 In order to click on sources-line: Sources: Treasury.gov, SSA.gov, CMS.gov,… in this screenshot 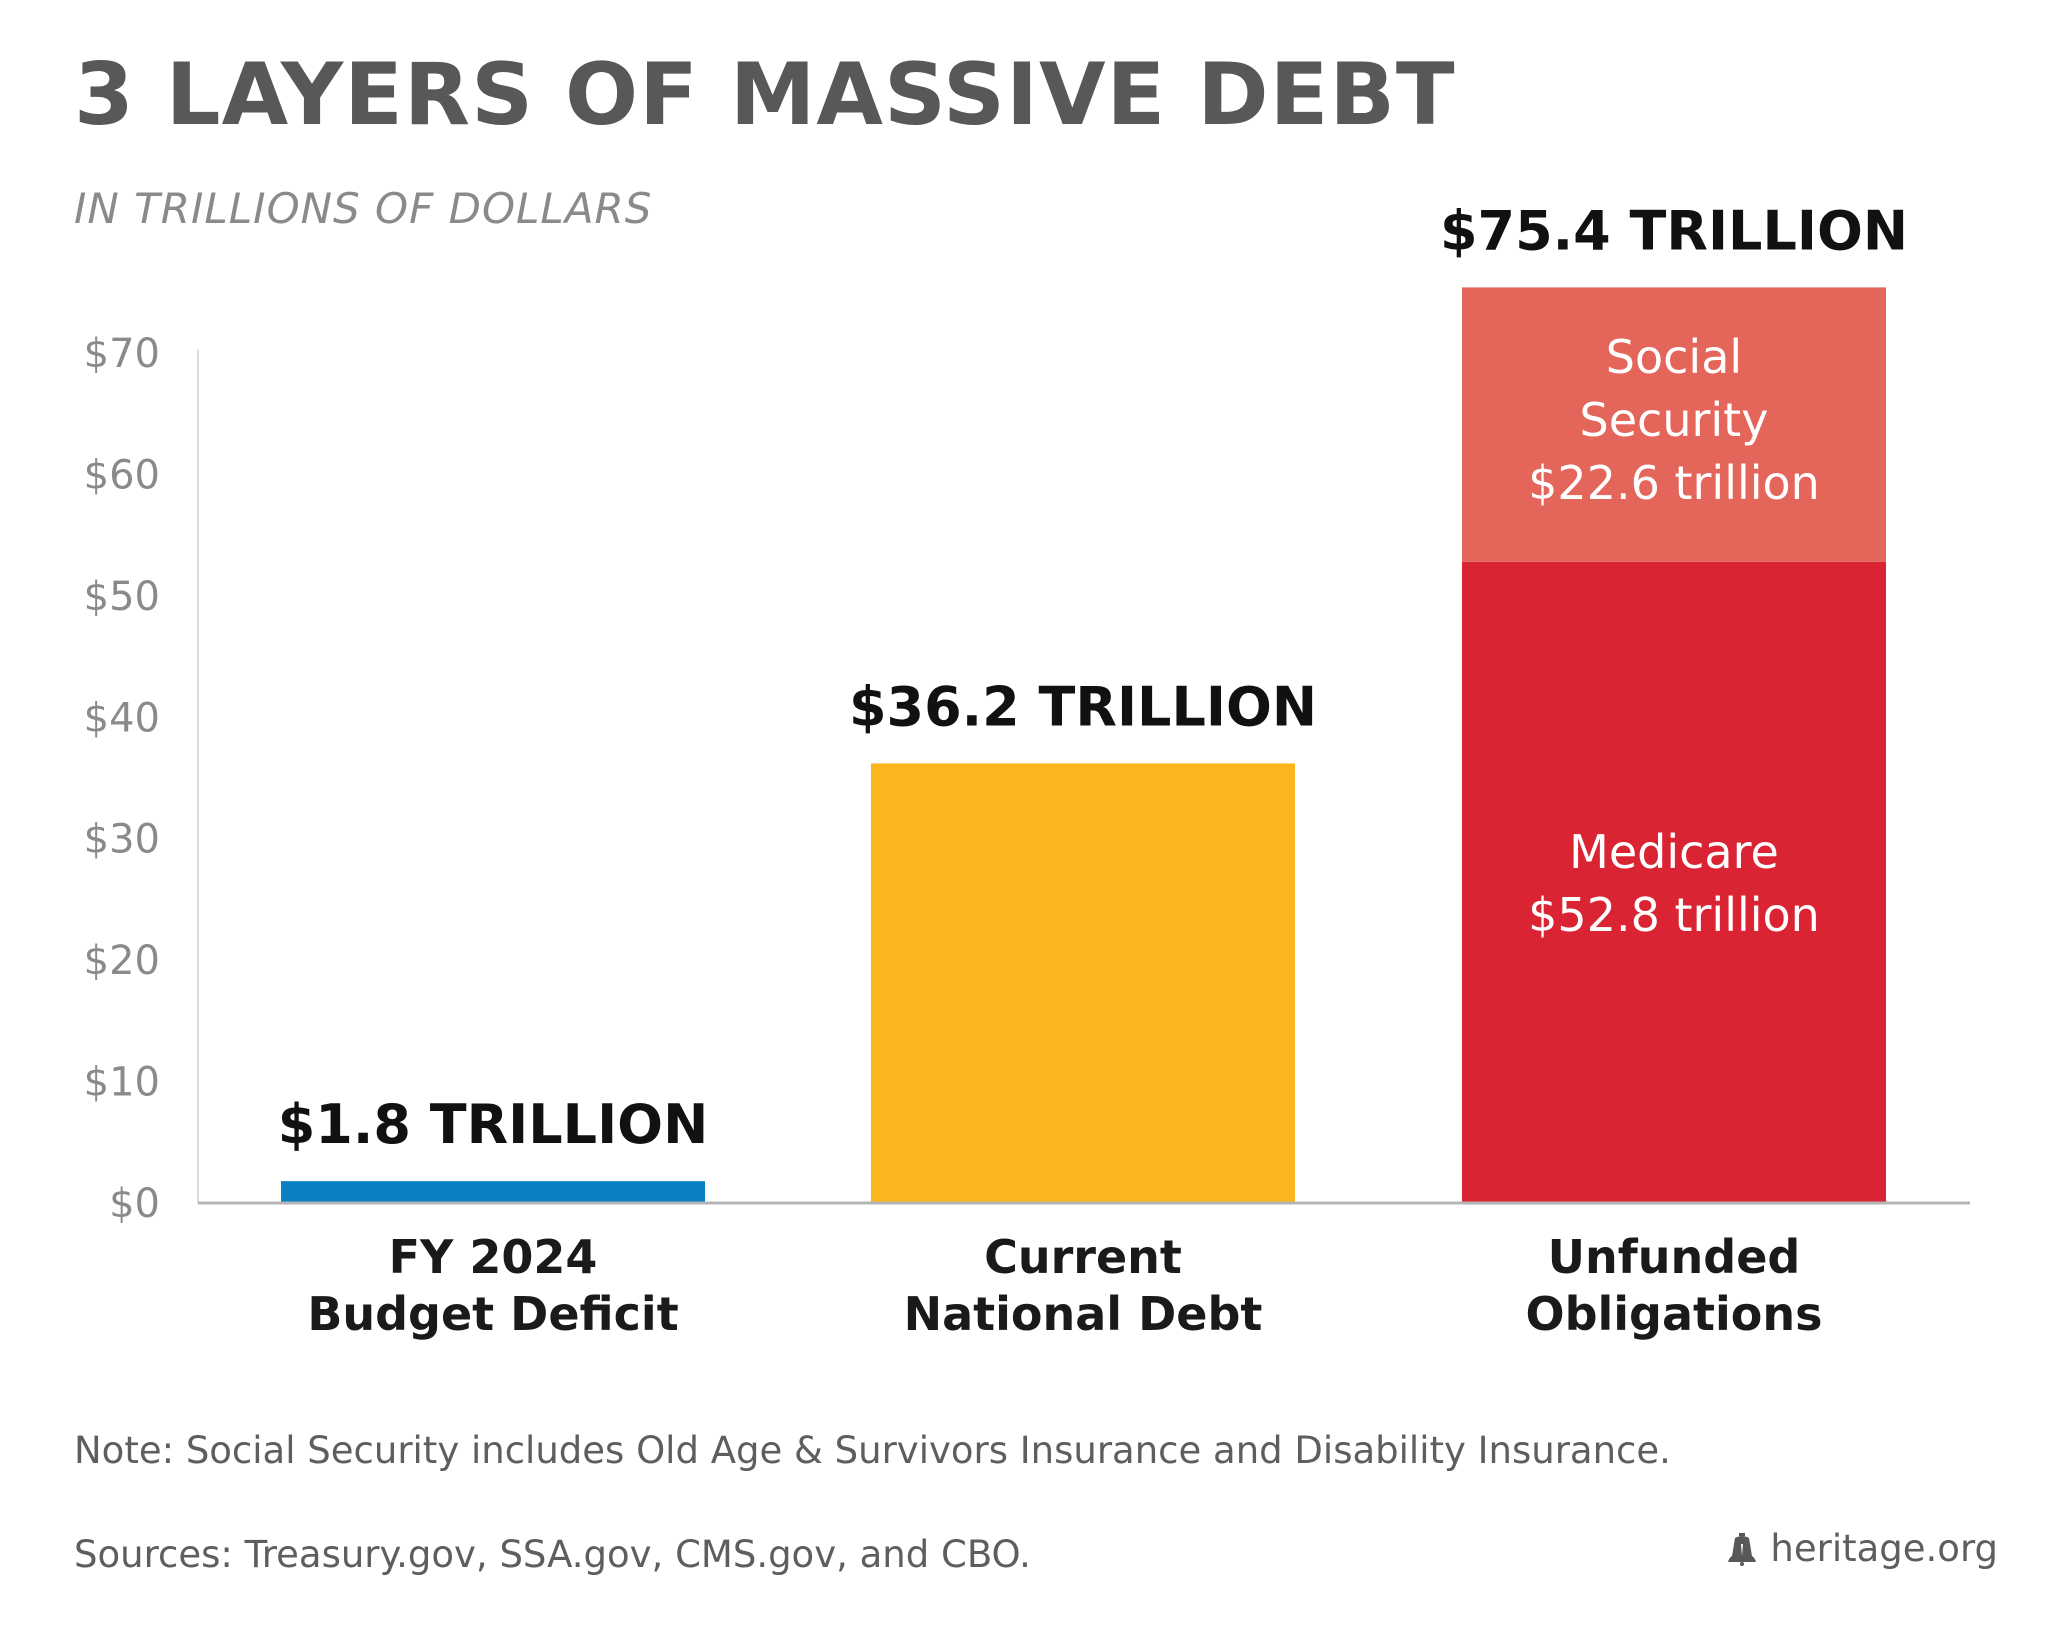, I will do `click(552, 1554)`.